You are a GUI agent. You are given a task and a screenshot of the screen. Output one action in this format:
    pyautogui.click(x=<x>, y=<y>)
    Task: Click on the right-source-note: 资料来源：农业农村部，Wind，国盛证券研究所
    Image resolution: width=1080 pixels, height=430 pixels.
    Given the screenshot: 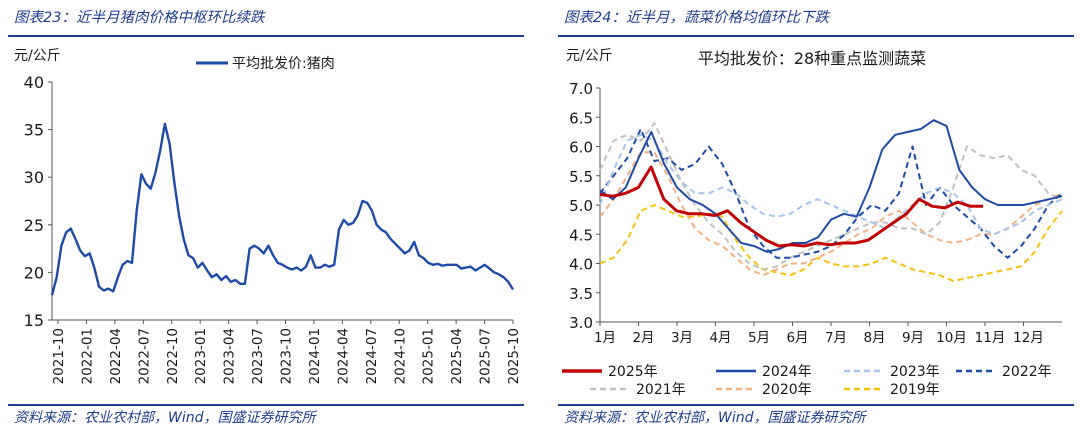 What is the action you would take?
    pyautogui.click(x=715, y=418)
    